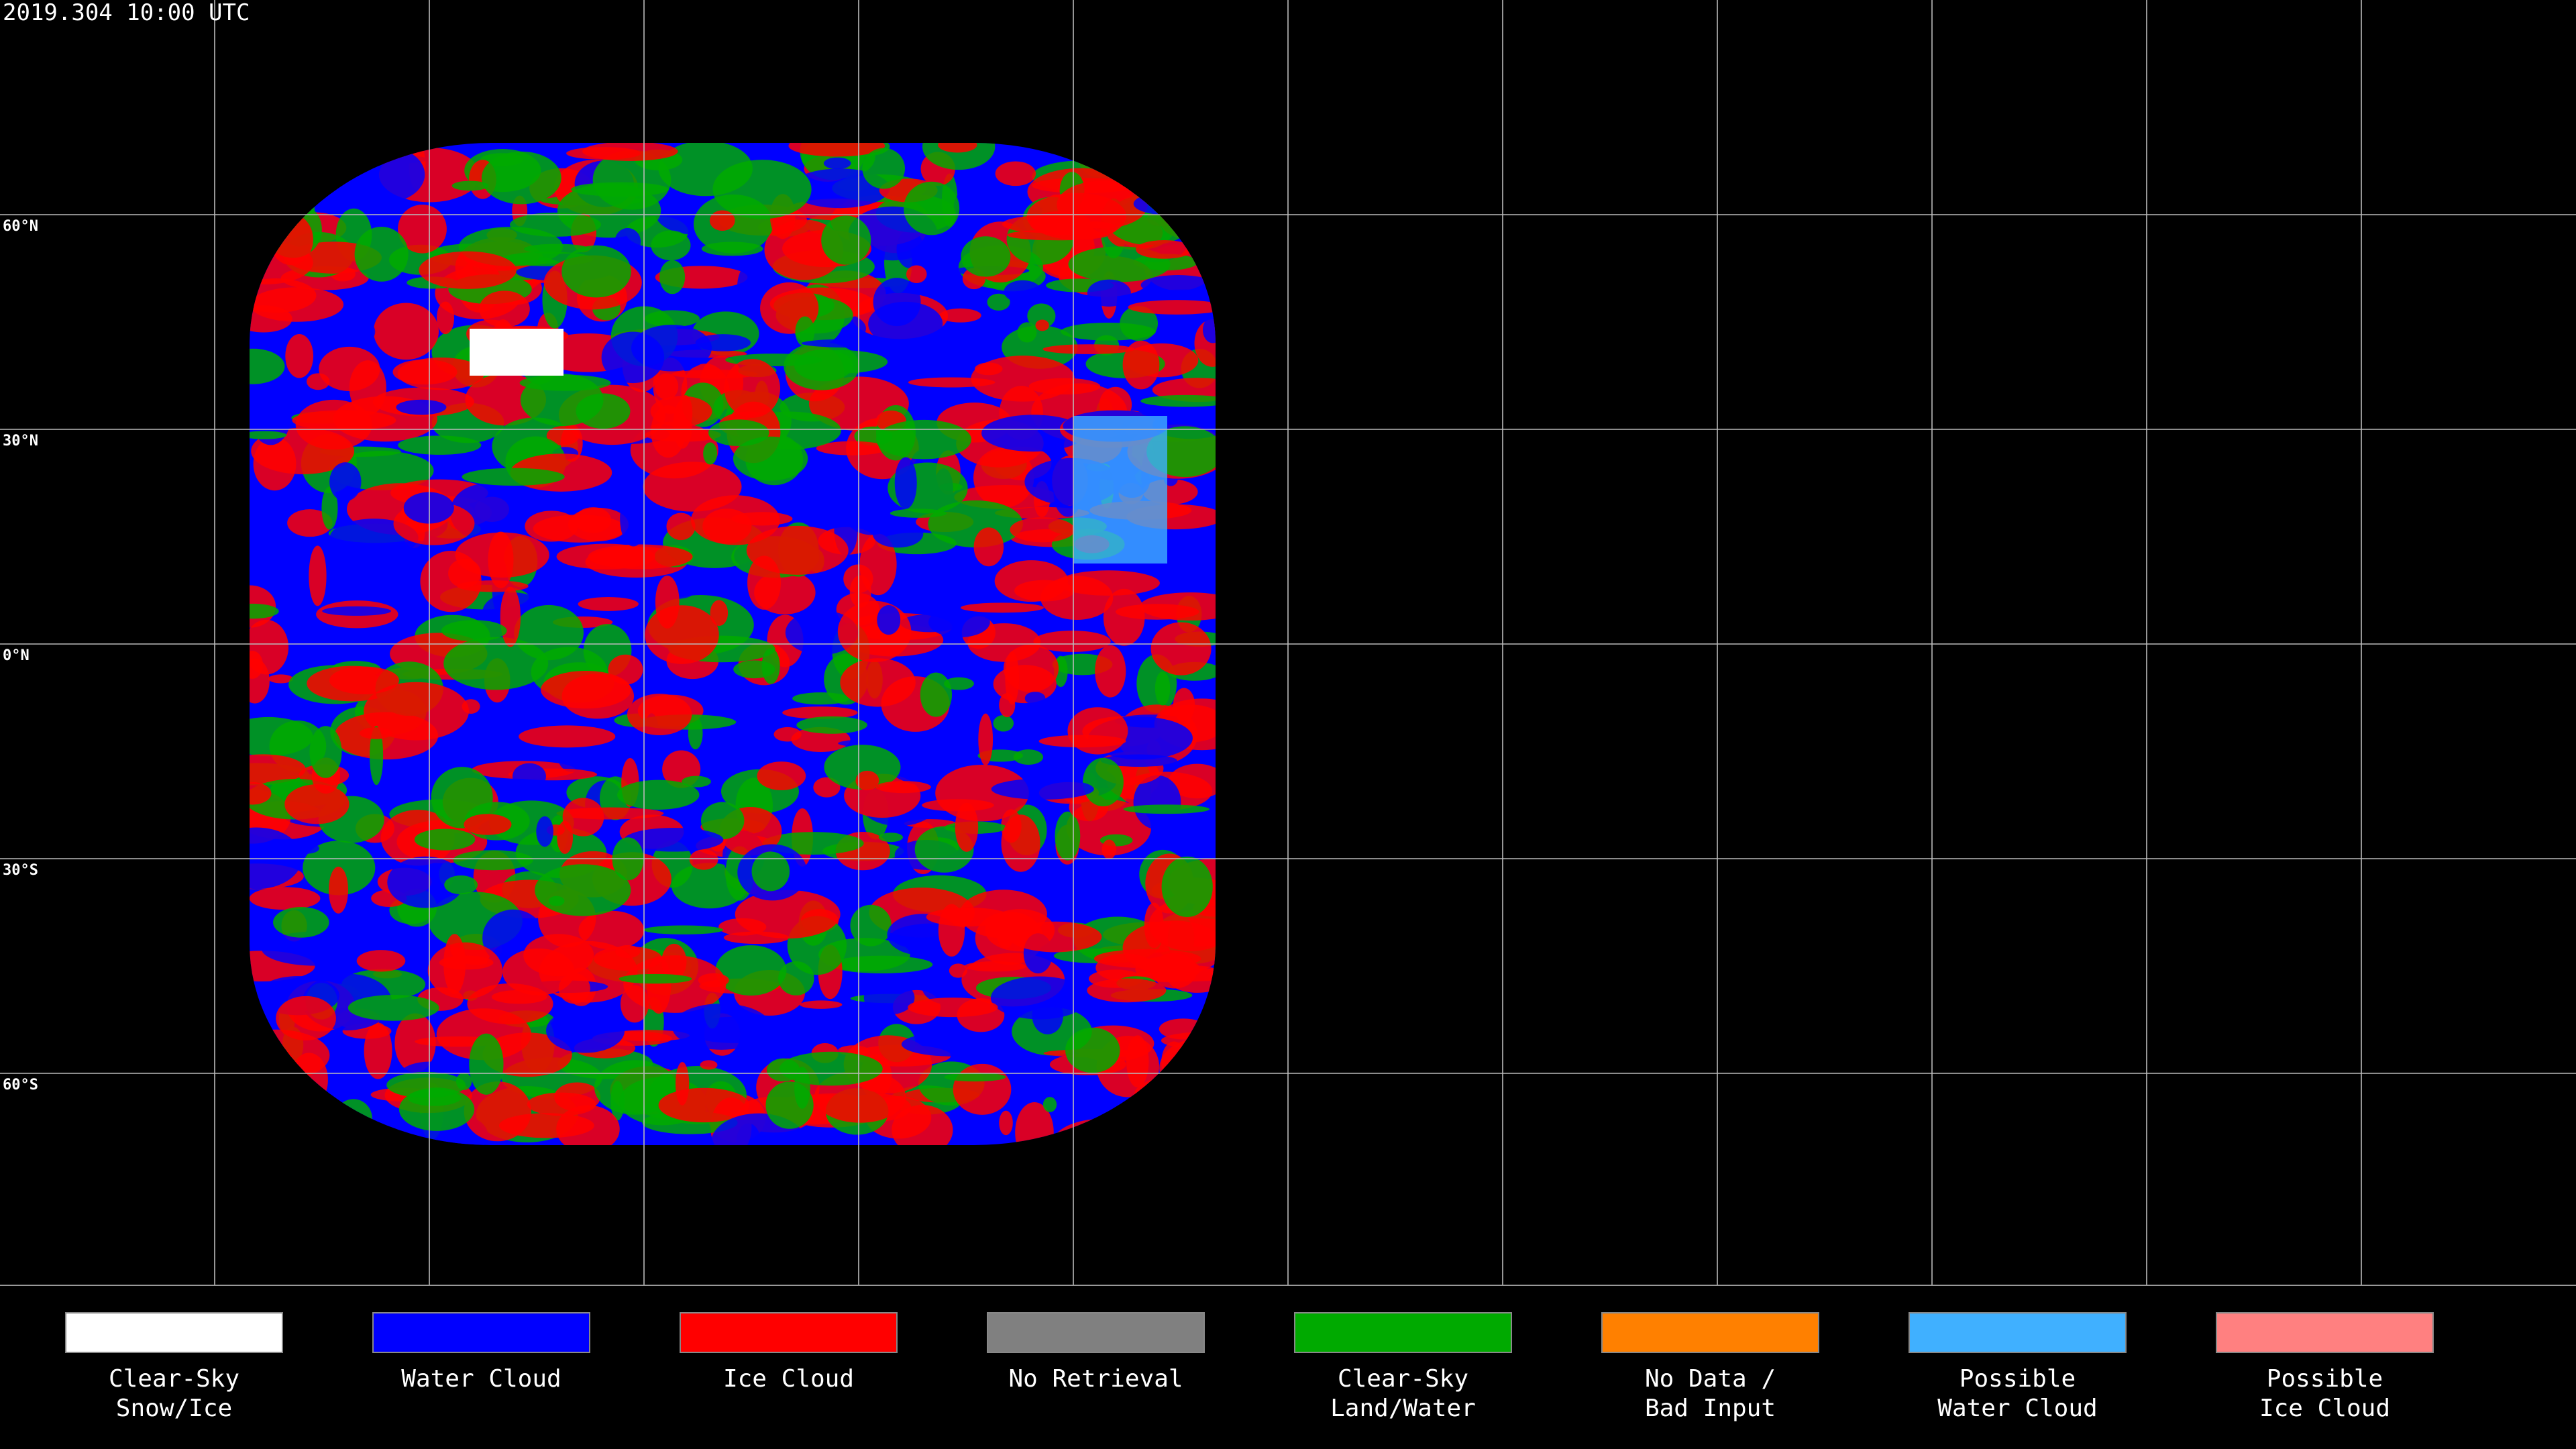  What do you see at coordinates (1288, 1285) in the screenshot?
I see `map-border` at bounding box center [1288, 1285].